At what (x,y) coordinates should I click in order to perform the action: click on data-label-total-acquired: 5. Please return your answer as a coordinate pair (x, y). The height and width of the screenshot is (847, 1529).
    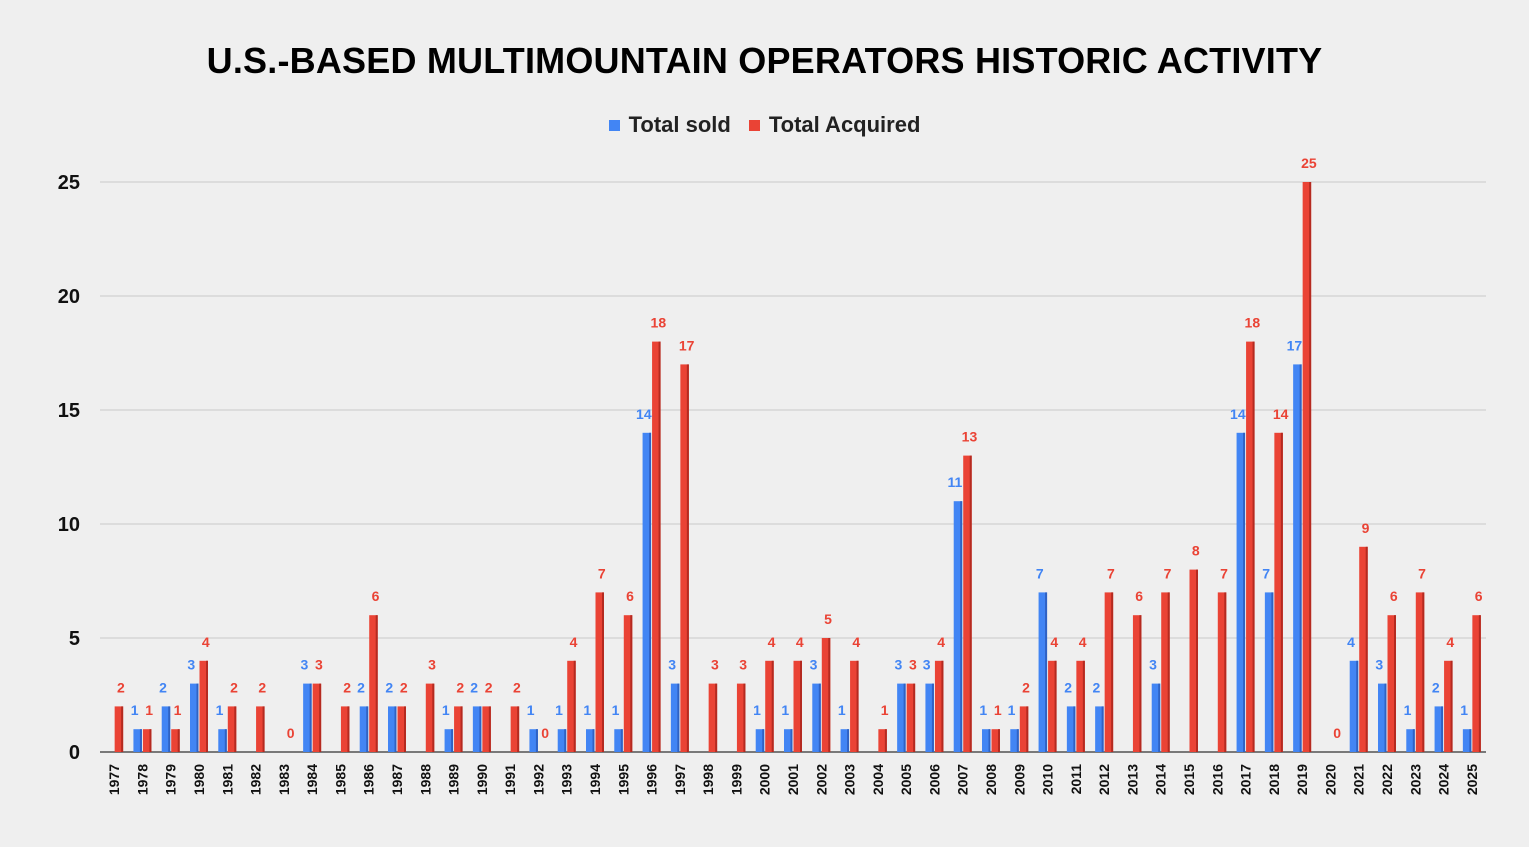
    Looking at the image, I should click on (828, 619).